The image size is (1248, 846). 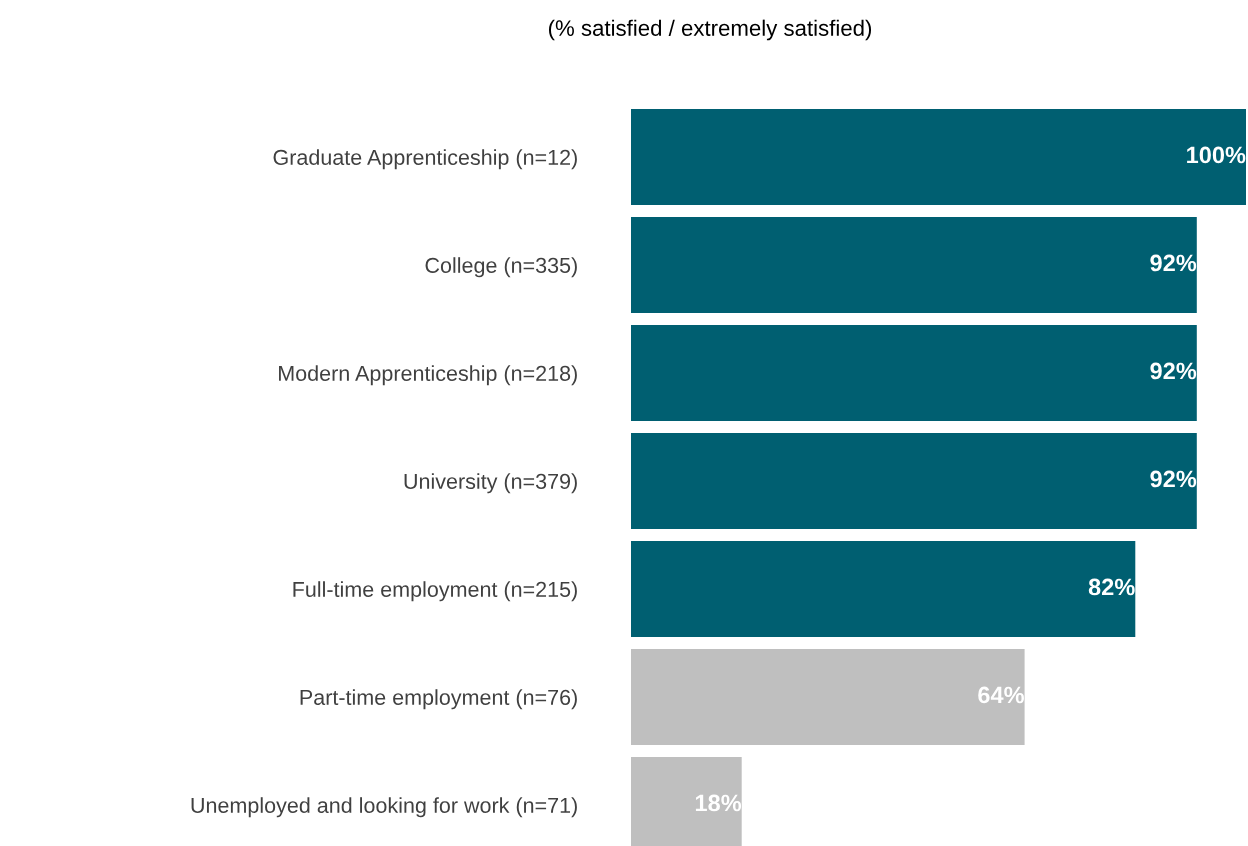 I want to click on chart-title: (% satisfied / extremely satisfied), so click(x=710, y=30).